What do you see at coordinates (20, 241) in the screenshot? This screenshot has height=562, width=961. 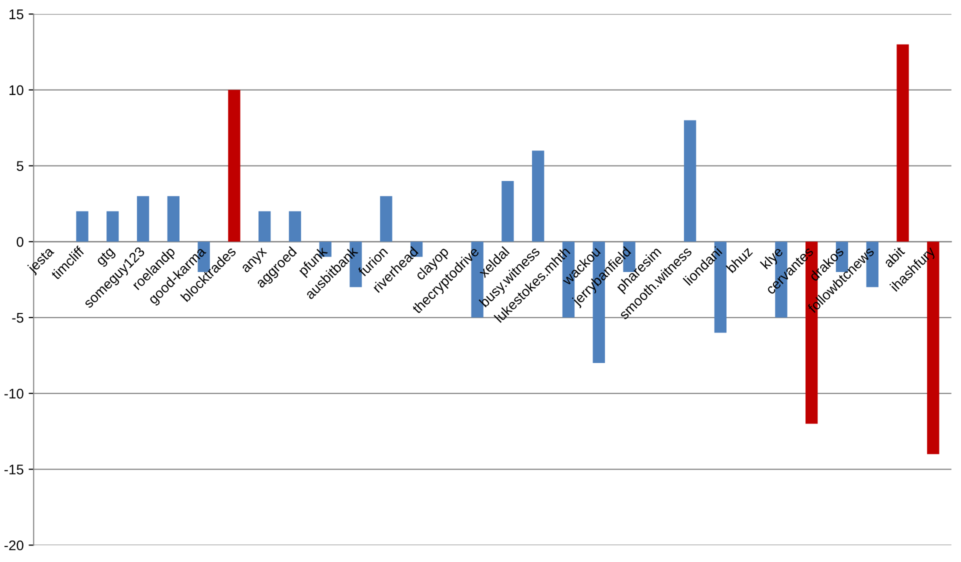 I see `y-tick-label: 0` at bounding box center [20, 241].